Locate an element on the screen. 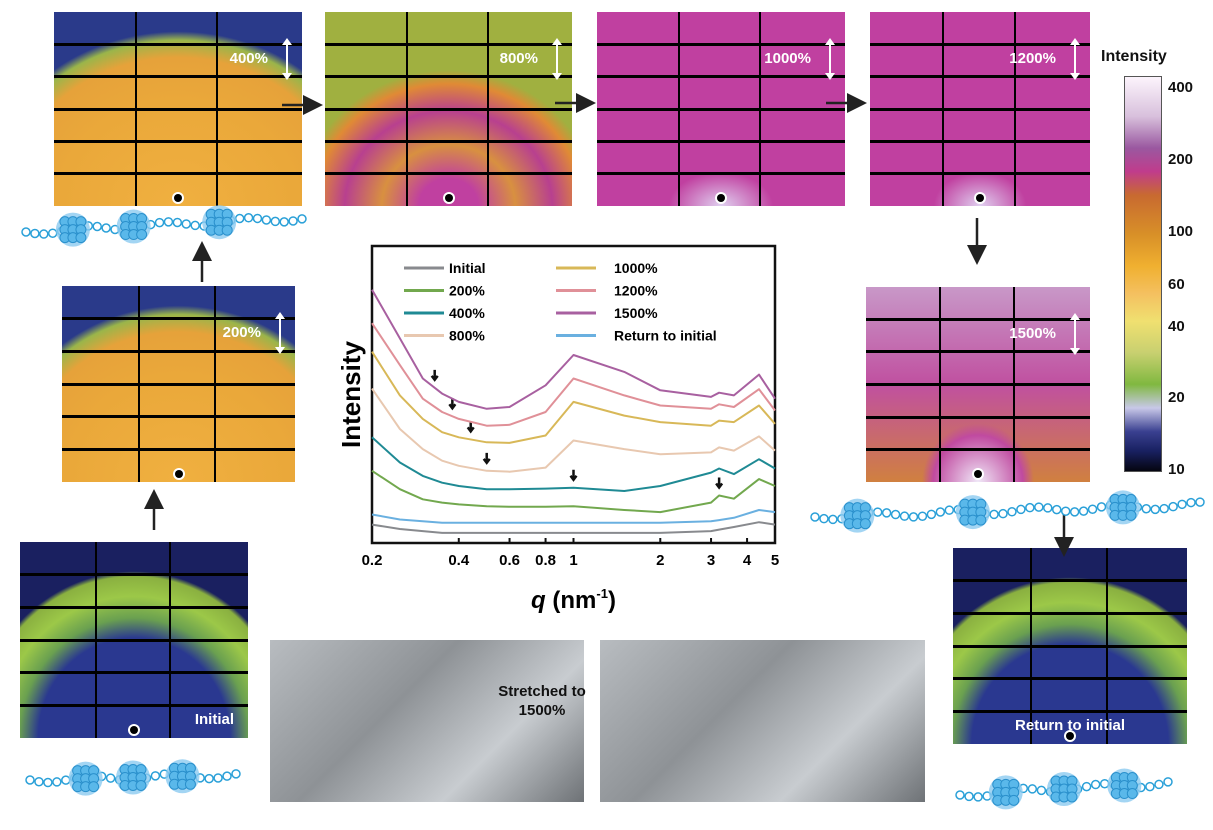 The width and height of the screenshot is (1213, 830). x-tick-label: 4 is located at coordinates (747, 560).